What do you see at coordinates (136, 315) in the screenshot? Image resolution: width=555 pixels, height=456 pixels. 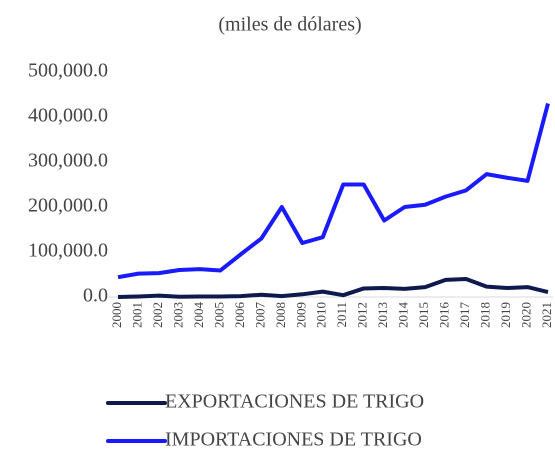 I see `x-tick-label: 2001` at bounding box center [136, 315].